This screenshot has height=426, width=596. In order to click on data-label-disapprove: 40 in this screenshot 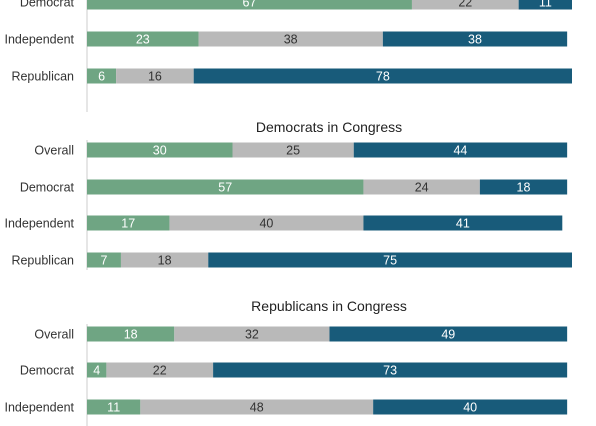, I will do `click(470, 408)`.